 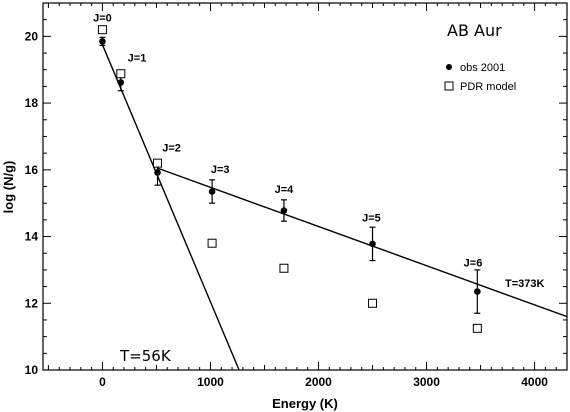 What do you see at coordinates (473, 264) in the screenshot?
I see `j-level-label: J=6` at bounding box center [473, 264].